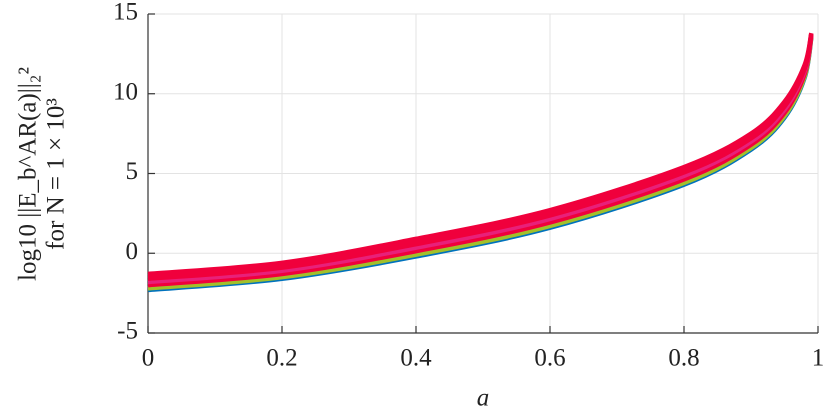  I want to click on x-label: a, so click(483, 398).